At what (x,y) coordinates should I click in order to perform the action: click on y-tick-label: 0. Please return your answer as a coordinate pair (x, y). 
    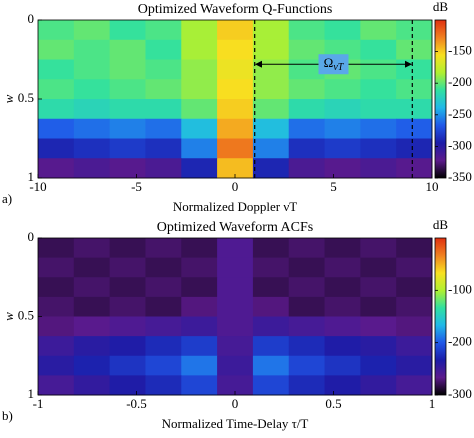
    Looking at the image, I should click on (31, 236).